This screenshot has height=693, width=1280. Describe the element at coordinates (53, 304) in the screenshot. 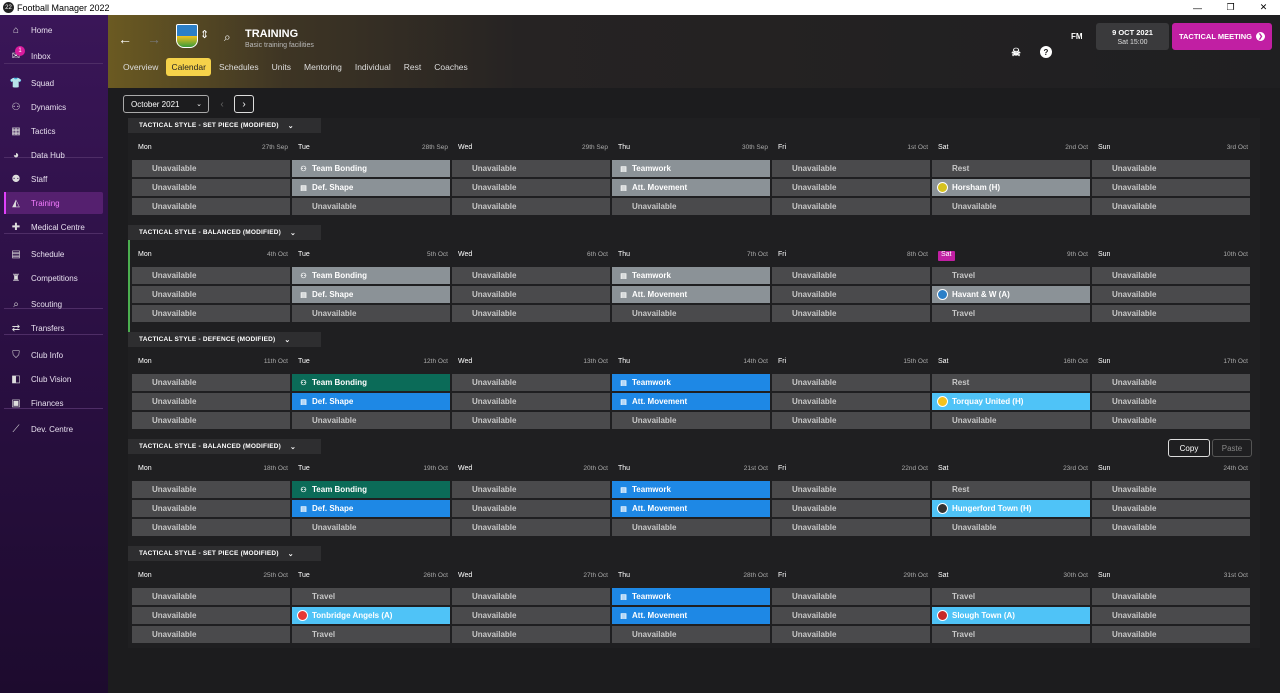

I see `sidebar-item-scouting: ⌕ Scouting` at that location.